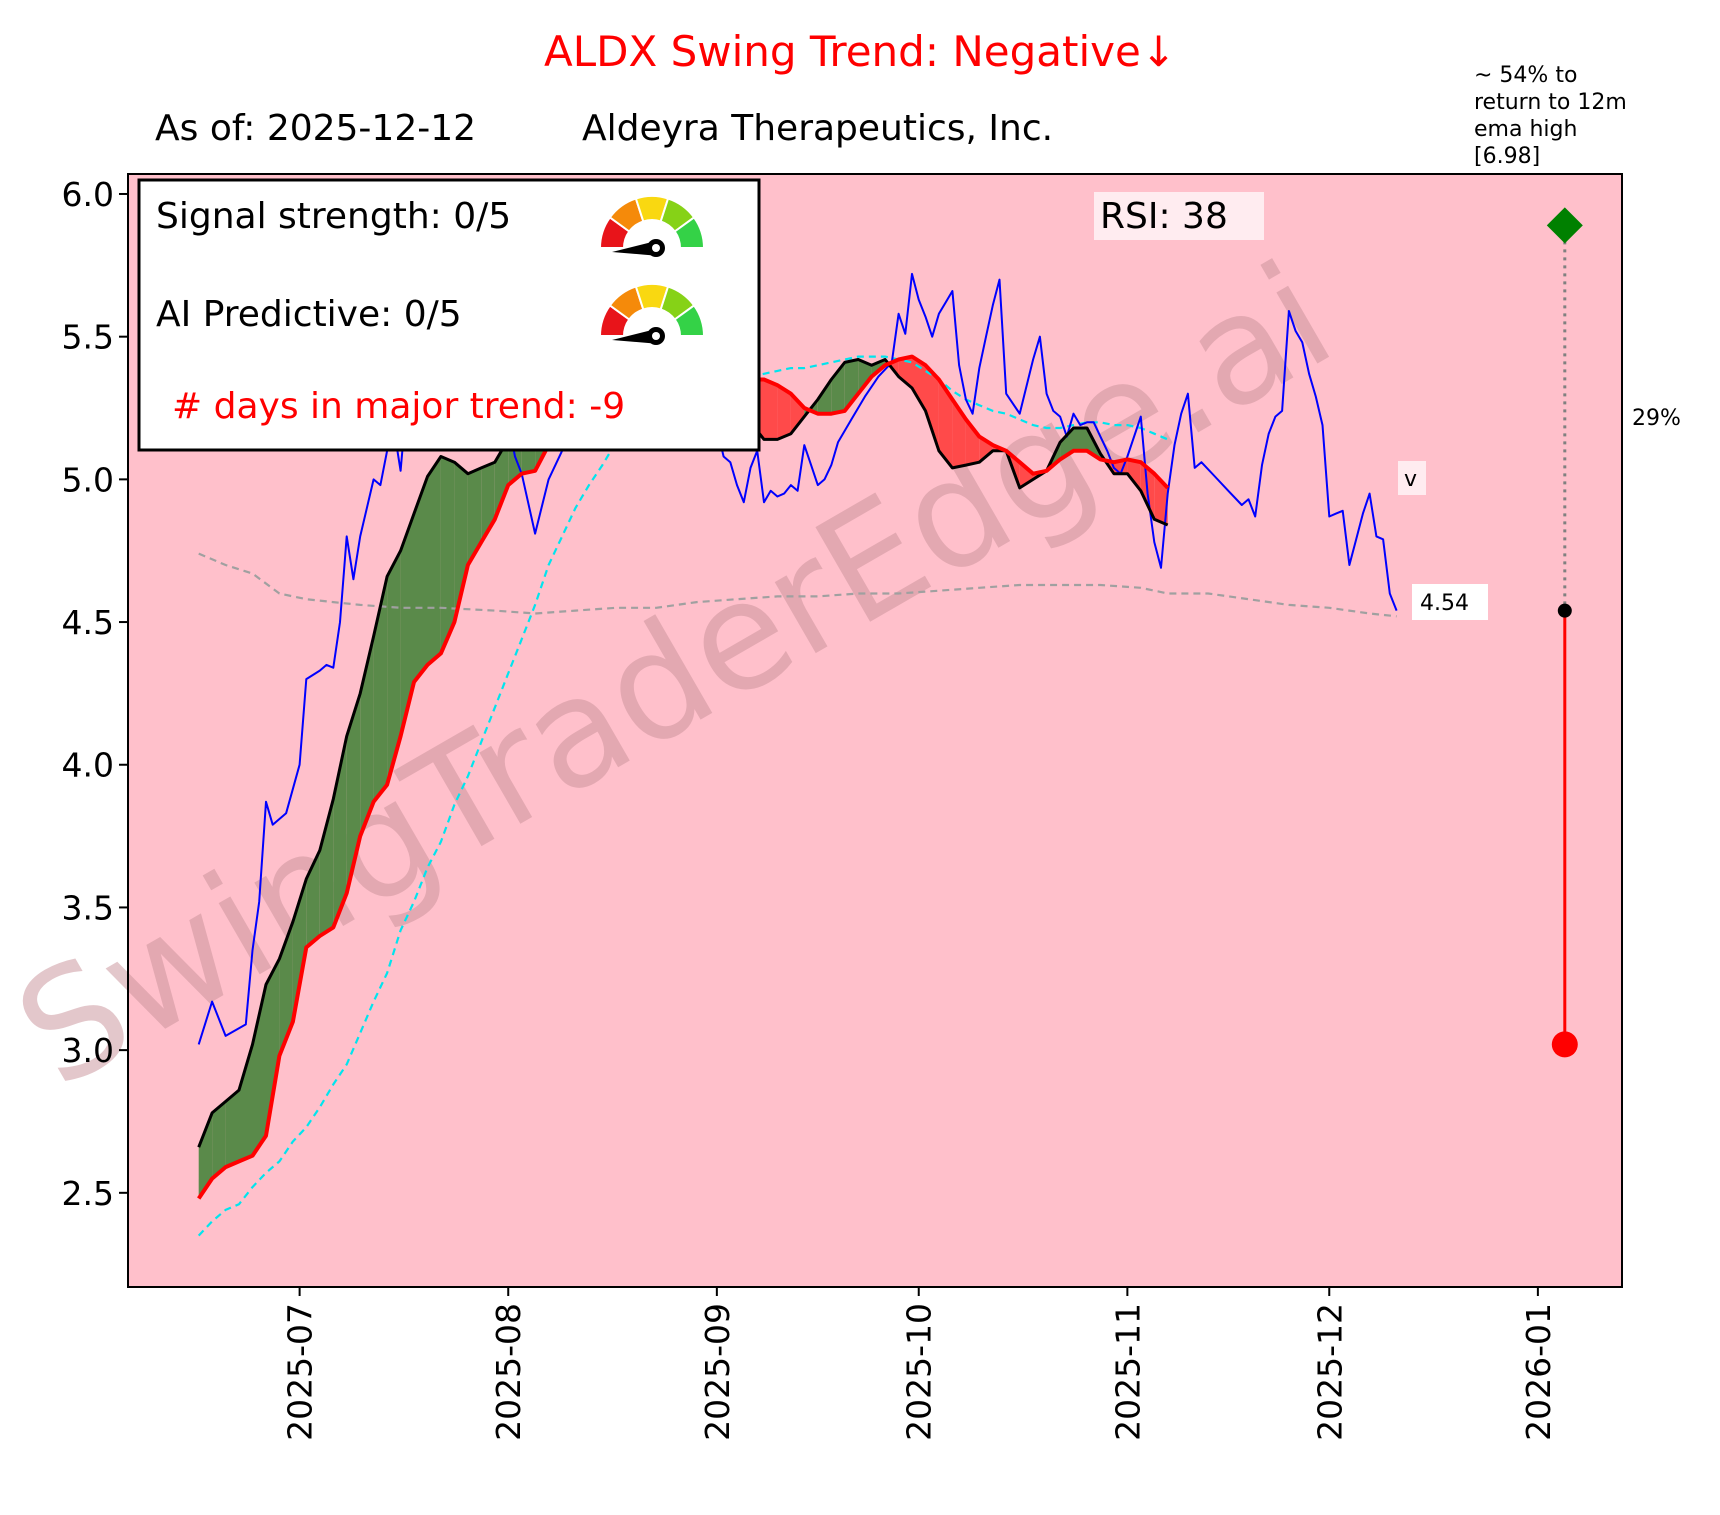  What do you see at coordinates (1507, 156) in the screenshot?
I see `target-note-line: [6.98]` at bounding box center [1507, 156].